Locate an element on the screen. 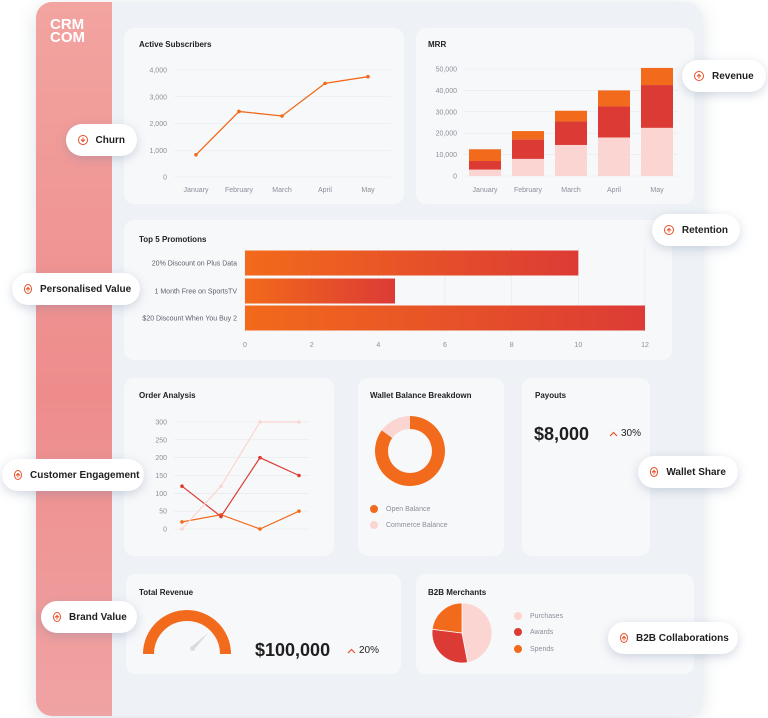  y-tick-label: 20,000 is located at coordinates (447, 134).